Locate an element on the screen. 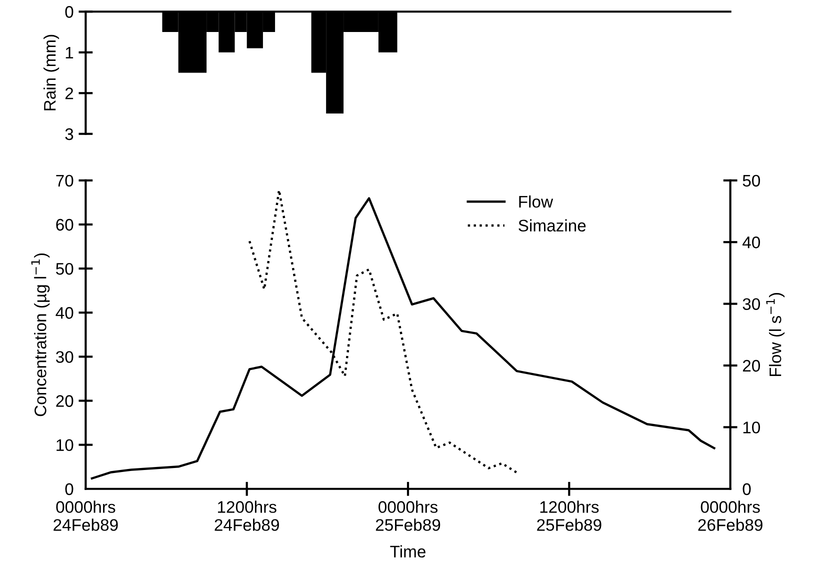  y2-tick-label: 50 is located at coordinates (751, 180).